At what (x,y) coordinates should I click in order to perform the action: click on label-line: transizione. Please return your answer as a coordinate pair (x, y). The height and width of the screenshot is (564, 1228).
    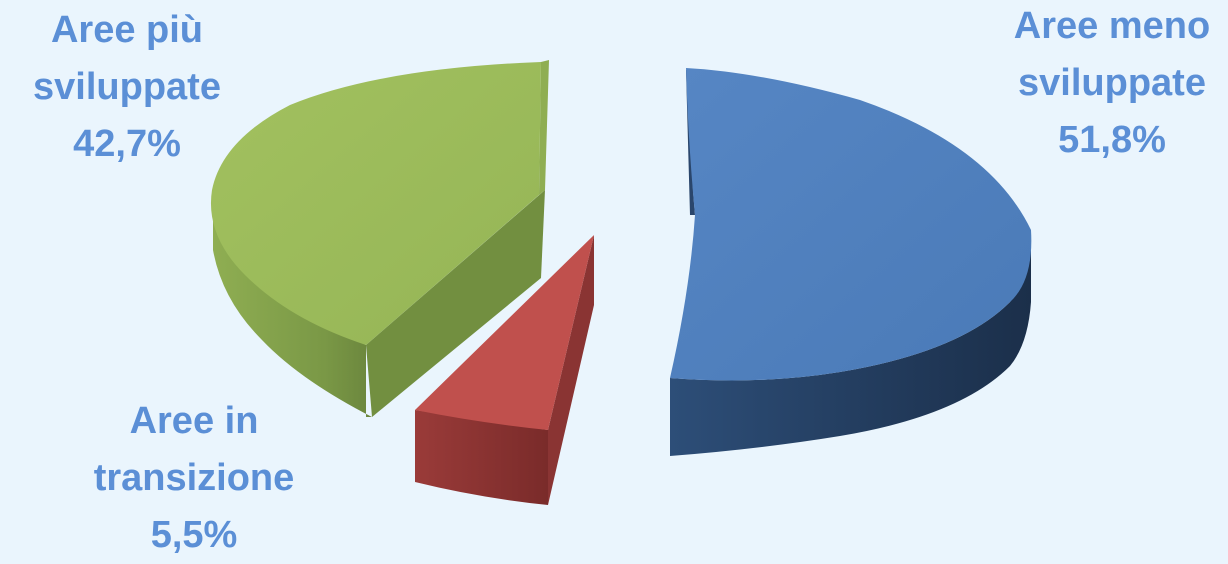
    Looking at the image, I should click on (194, 478).